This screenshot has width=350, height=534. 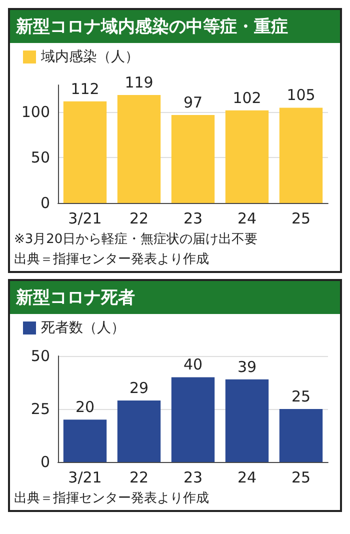 I want to click on chart-title: 新型コロナ死者, so click(x=175, y=297).